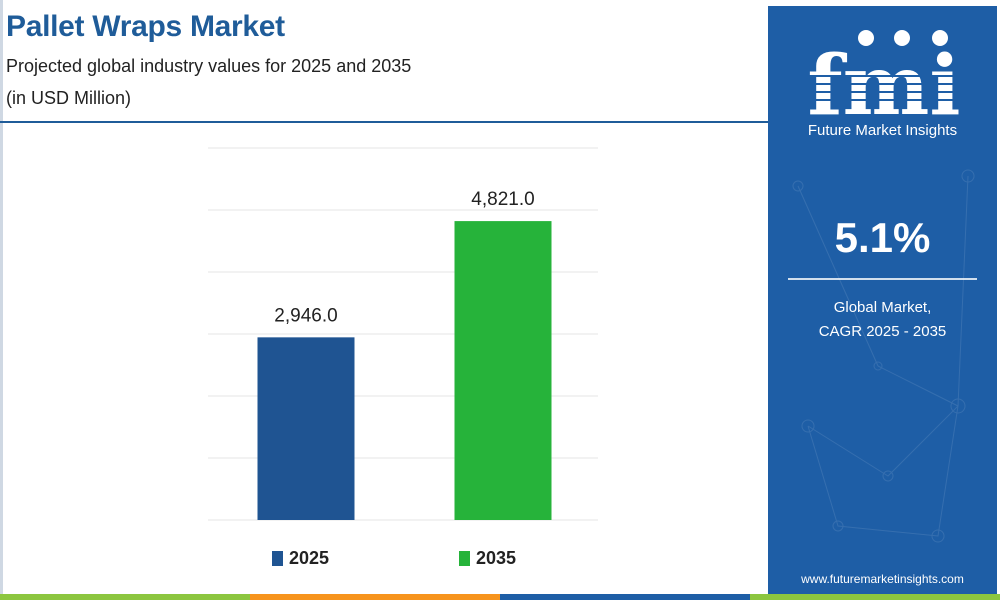 The image size is (1000, 600). What do you see at coordinates (496, 558) in the screenshot?
I see `legend-label-2035: 2035` at bounding box center [496, 558].